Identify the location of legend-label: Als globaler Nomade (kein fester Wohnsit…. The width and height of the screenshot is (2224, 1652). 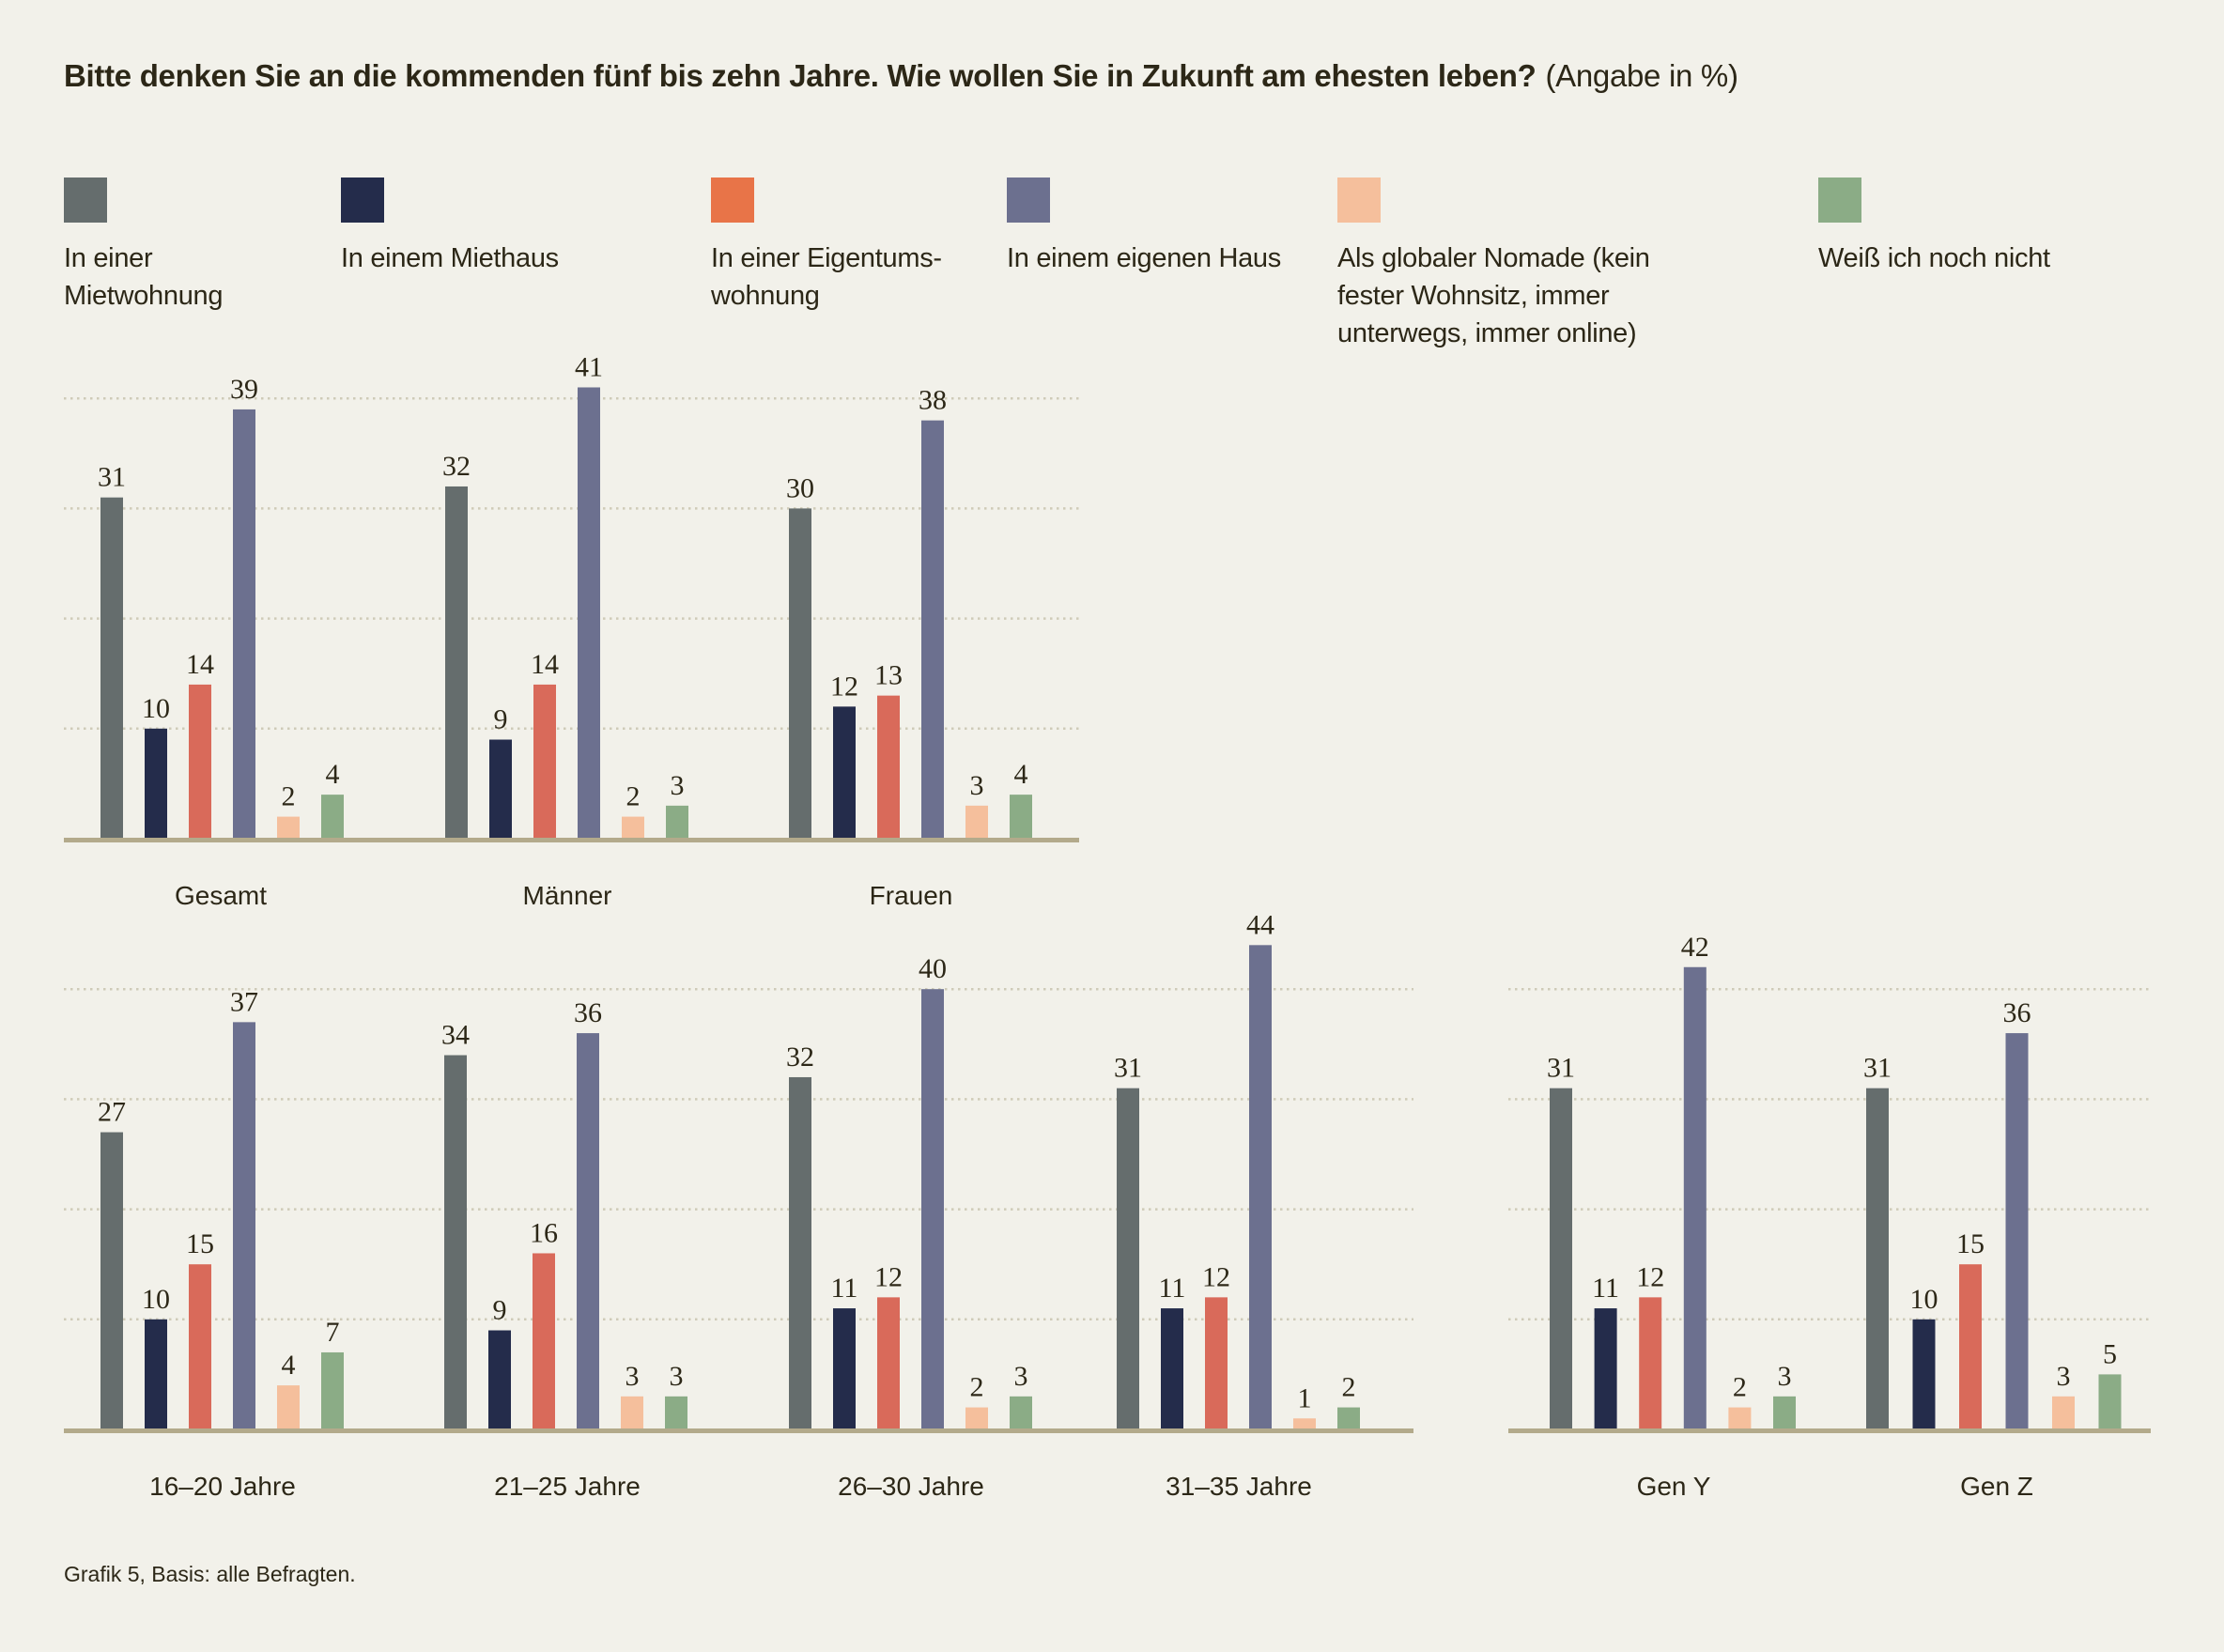
(1493, 295).